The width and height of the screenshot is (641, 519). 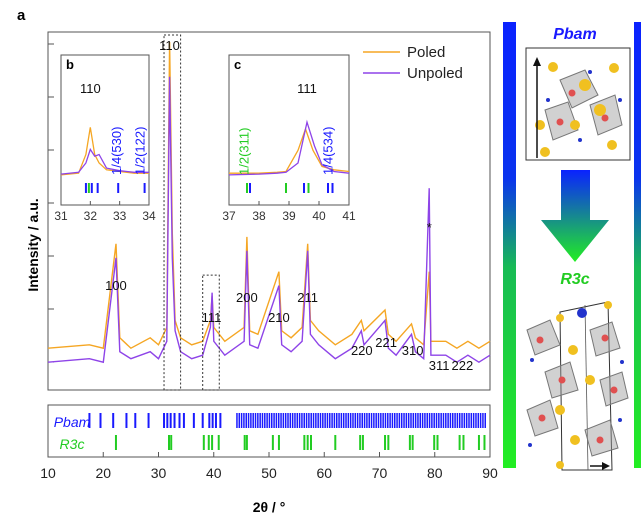 What do you see at coordinates (61, 216) in the screenshot?
I see `inset-x-tick-label: 31` at bounding box center [61, 216].